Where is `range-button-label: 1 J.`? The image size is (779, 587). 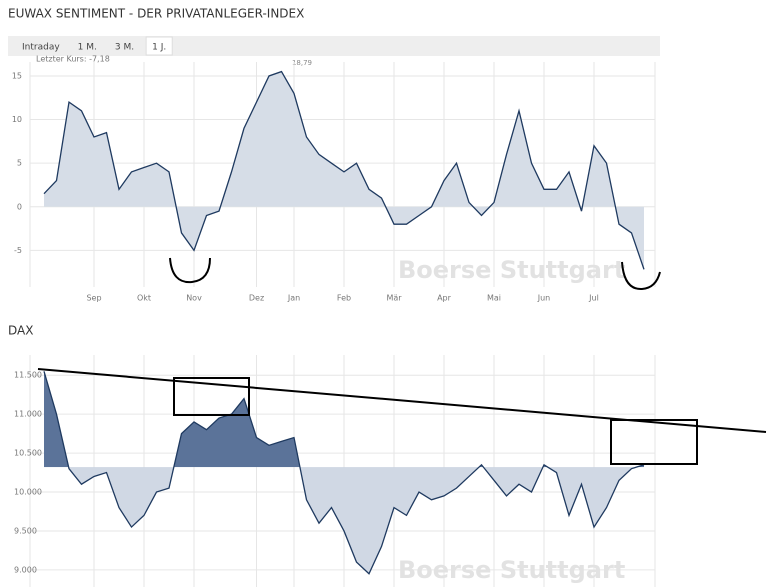
range-button-label: 1 J. is located at coordinates (159, 48).